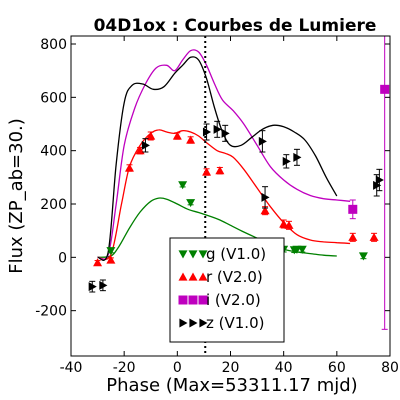 Image resolution: width=400 pixels, height=400 pixels. What do you see at coordinates (284, 368) in the screenshot?
I see `x-tick-label: 40` at bounding box center [284, 368].